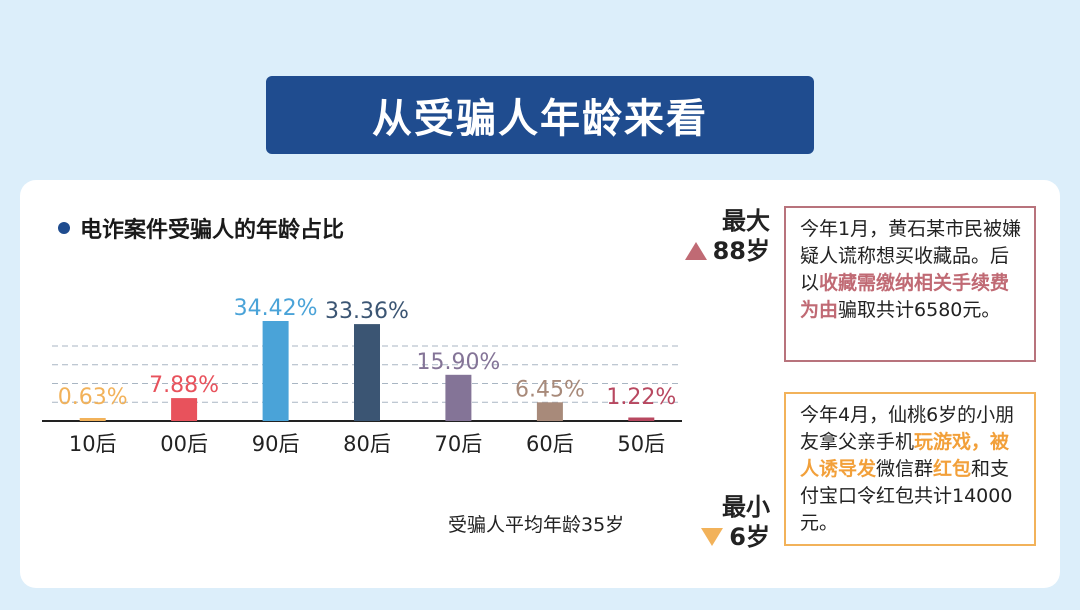 Image resolution: width=1080 pixels, height=610 pixels. Describe the element at coordinates (184, 409) in the screenshot. I see `bar-00后` at that location.